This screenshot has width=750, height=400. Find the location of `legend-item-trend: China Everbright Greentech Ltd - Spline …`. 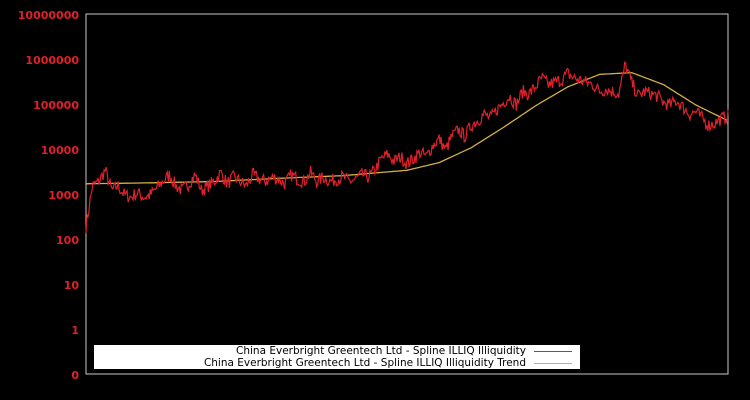

legend-item-trend: China Everbright Greentech Ltd - Spline … is located at coordinates (392, 363).